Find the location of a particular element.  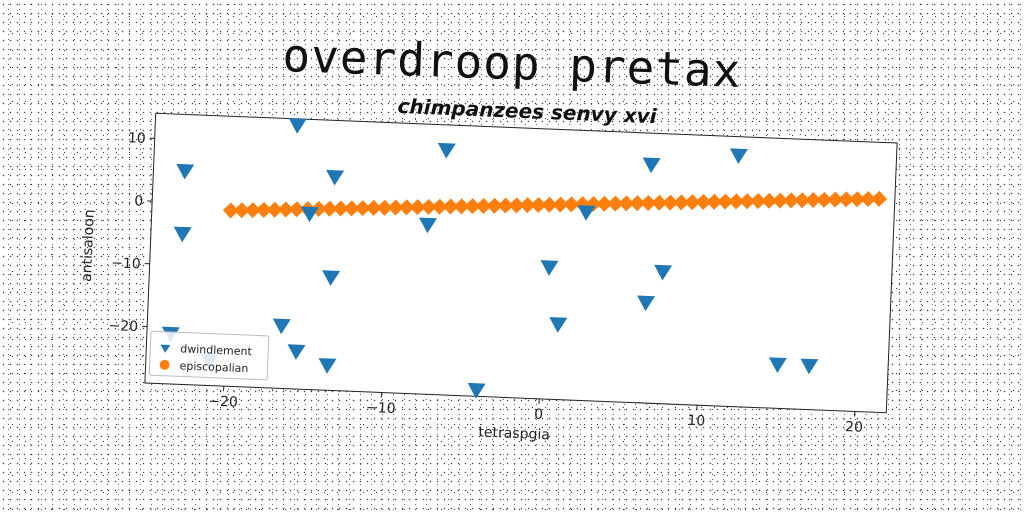

y-tick-label: 10 is located at coordinates (137, 138).